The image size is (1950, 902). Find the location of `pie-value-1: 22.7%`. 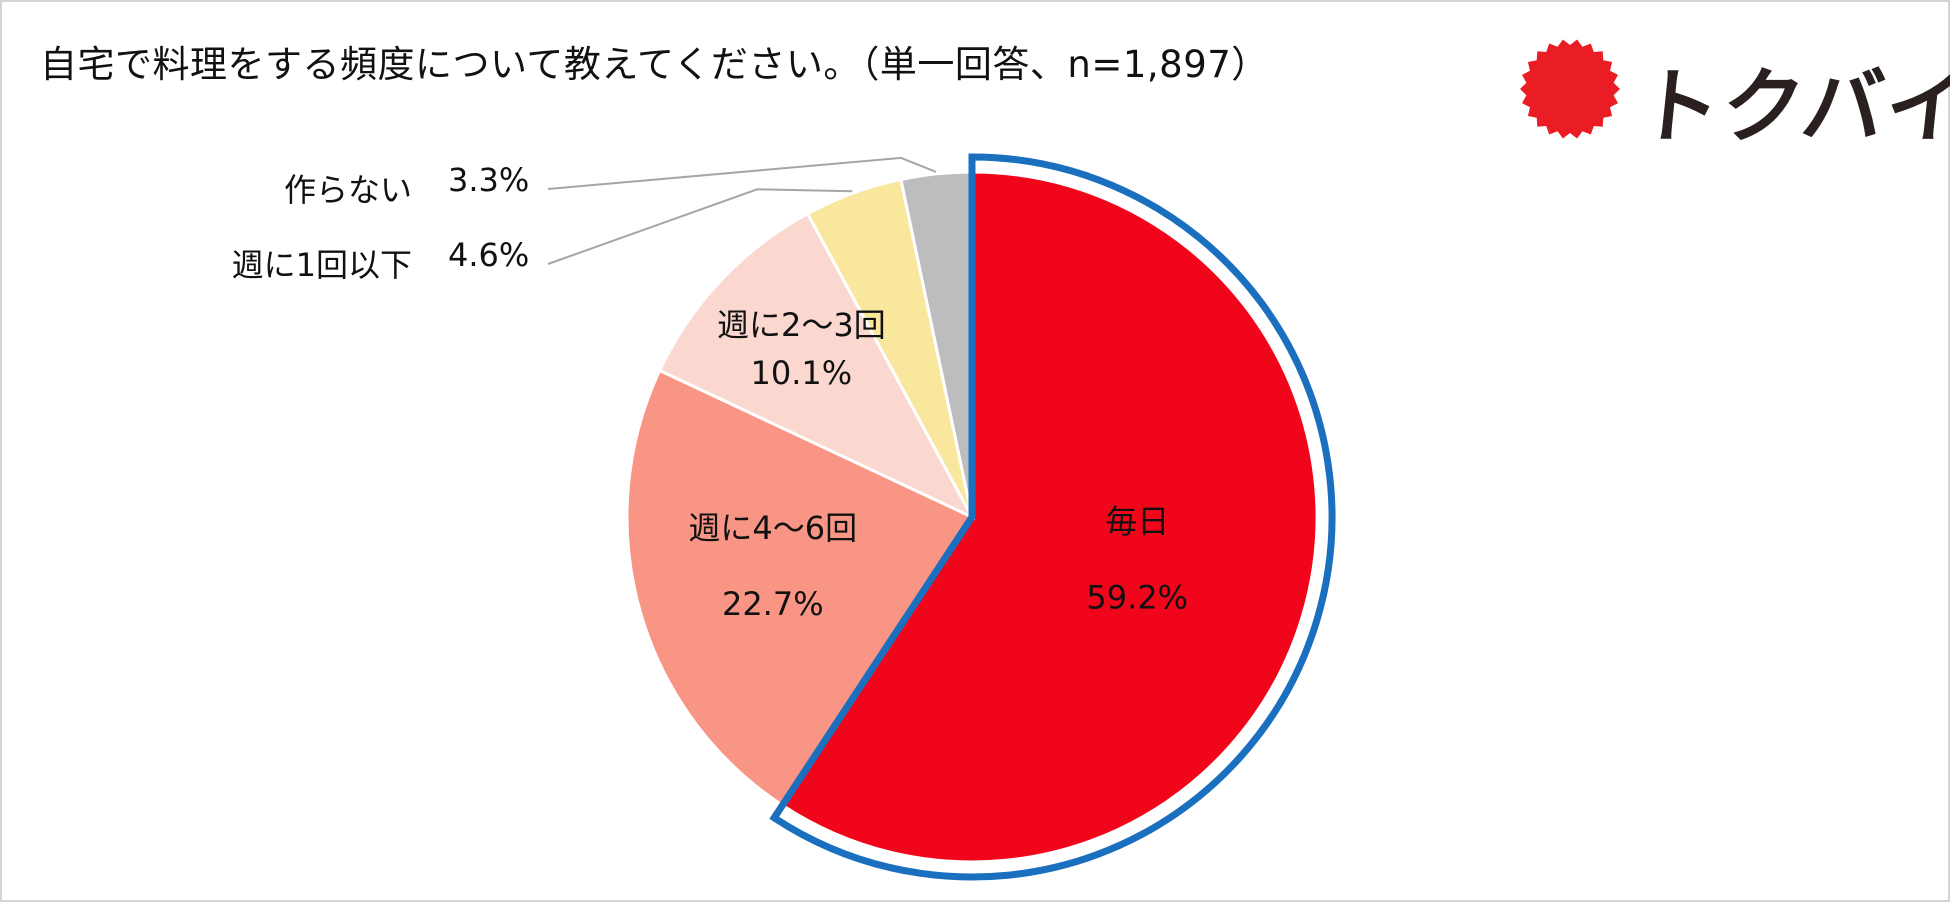

pie-value-1: 22.7% is located at coordinates (773, 604).